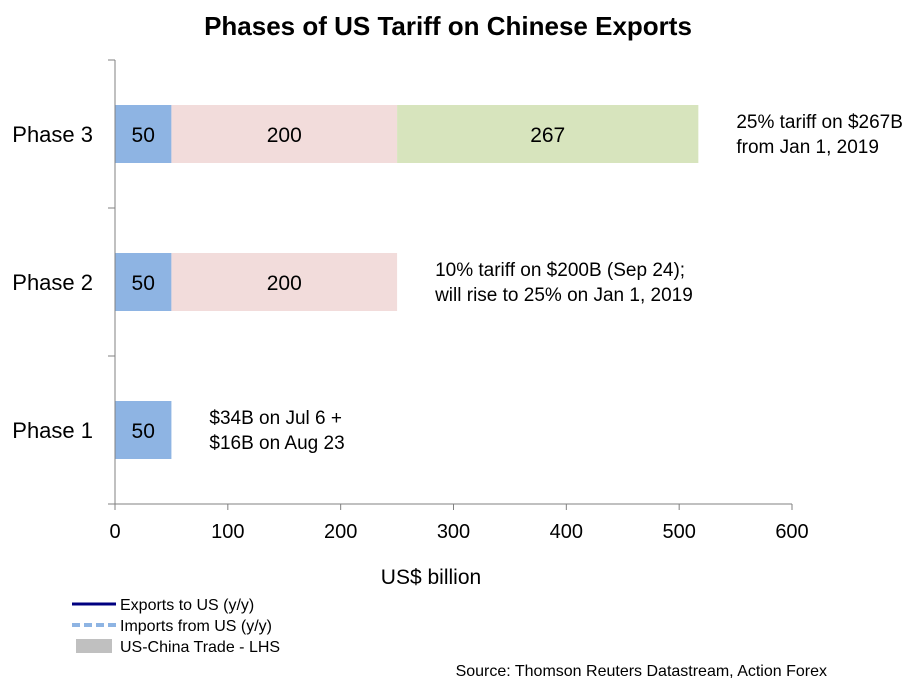 The height and width of the screenshot is (681, 912). What do you see at coordinates (114, 532) in the screenshot?
I see `x-tick-label: 0` at bounding box center [114, 532].